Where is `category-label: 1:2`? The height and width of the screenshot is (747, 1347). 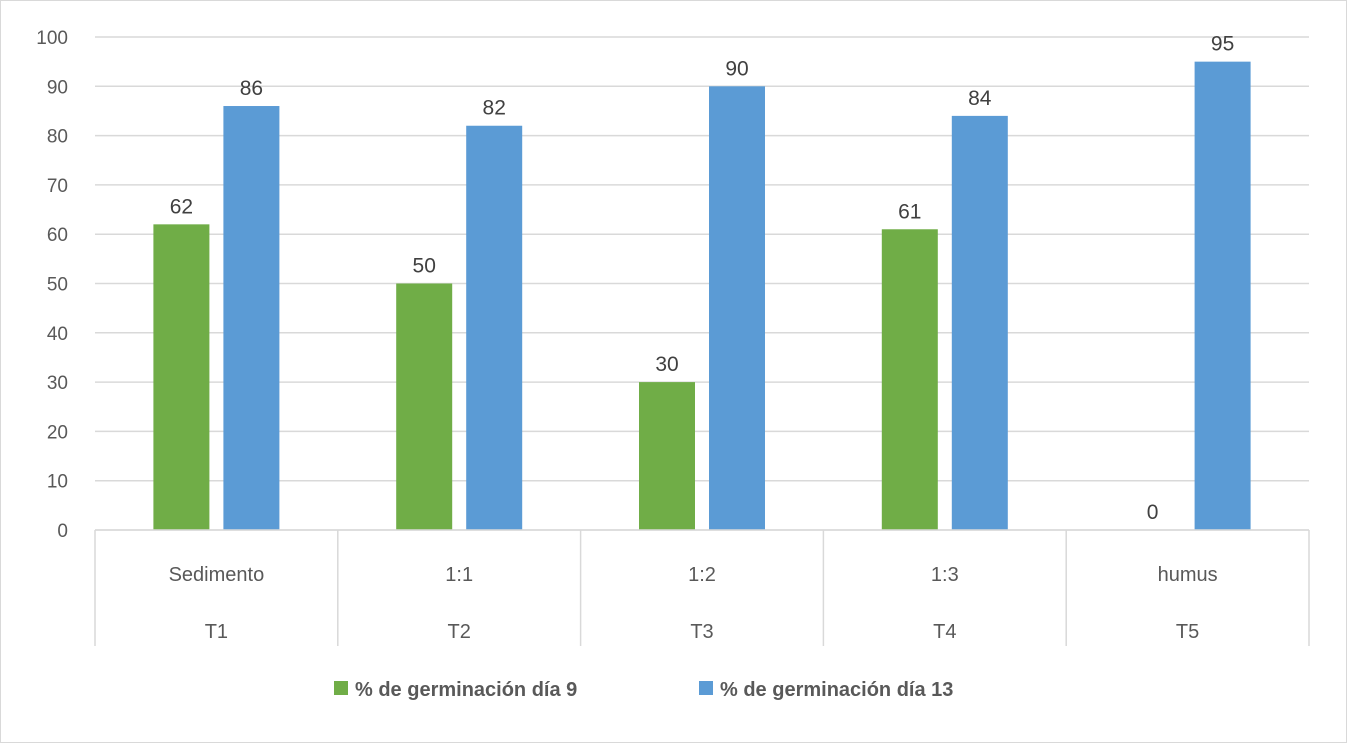 category-label: 1:2 is located at coordinates (702, 575).